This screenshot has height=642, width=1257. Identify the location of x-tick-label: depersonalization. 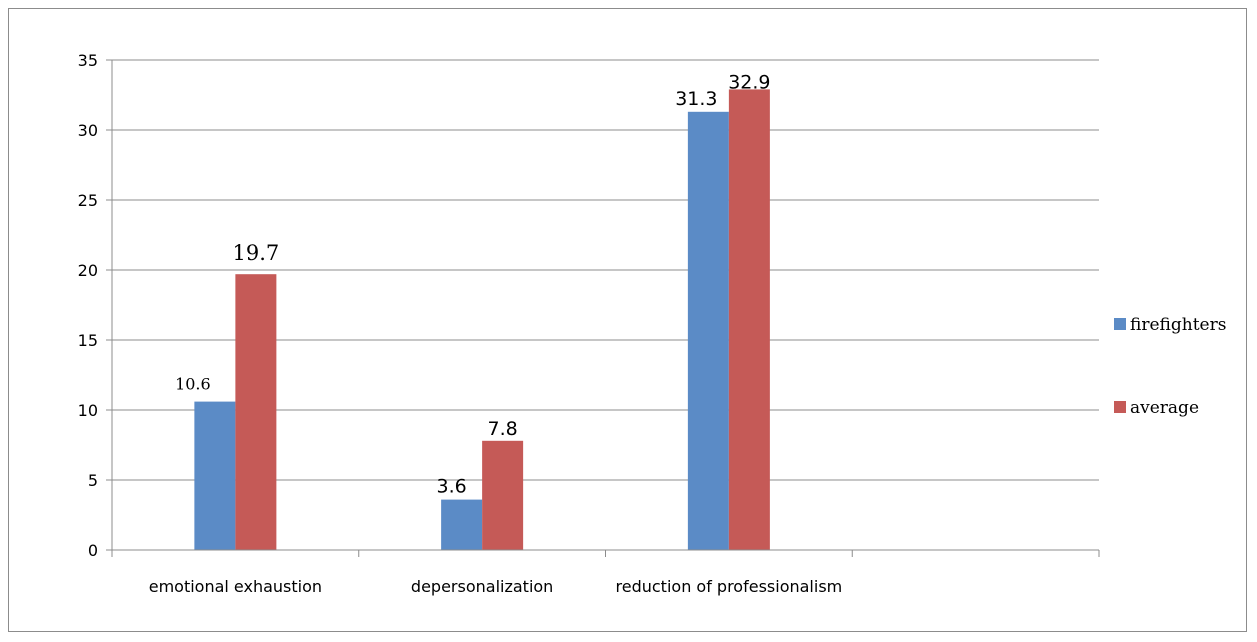
(482, 586).